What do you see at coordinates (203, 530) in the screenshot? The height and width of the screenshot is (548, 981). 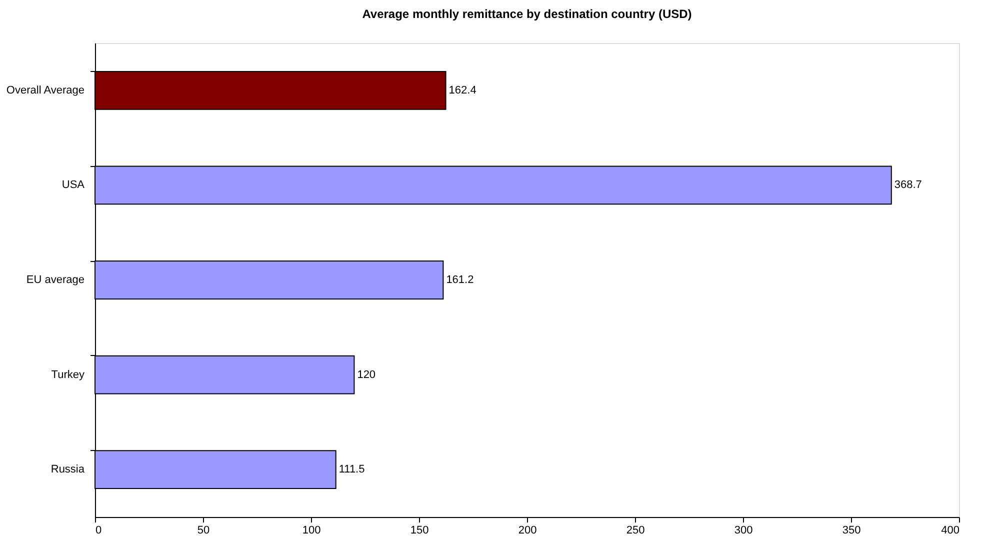 I see `x-tick-label: 50` at bounding box center [203, 530].